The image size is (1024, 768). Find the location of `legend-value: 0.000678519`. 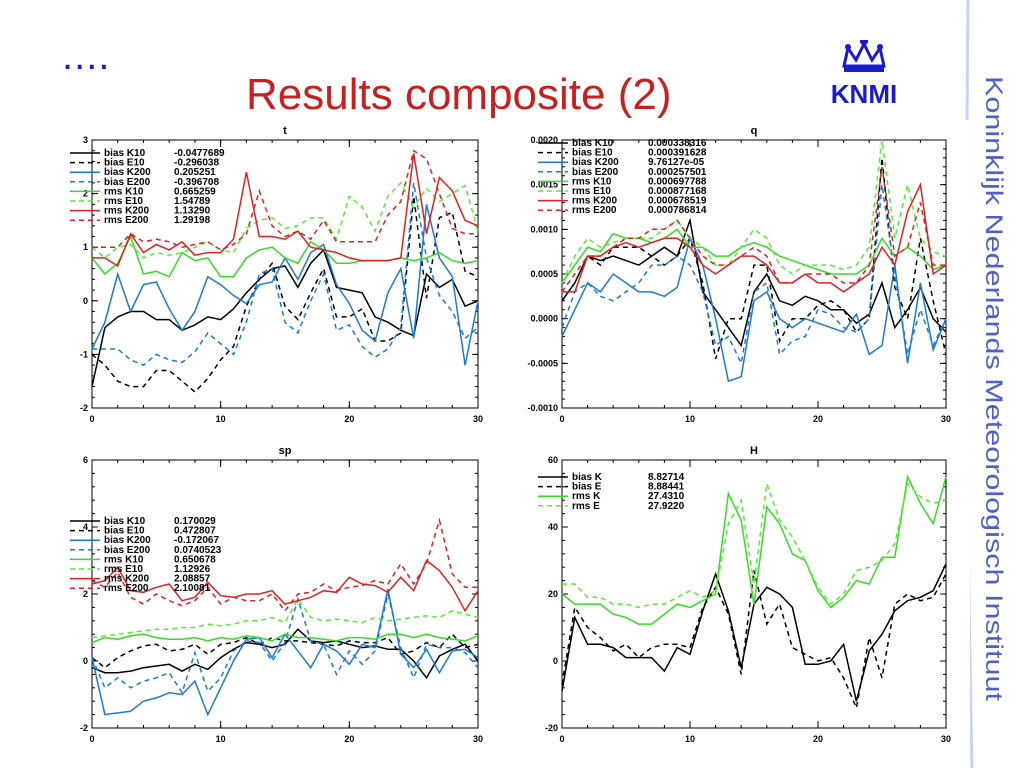

legend-value: 0.000678519 is located at coordinates (677, 201).